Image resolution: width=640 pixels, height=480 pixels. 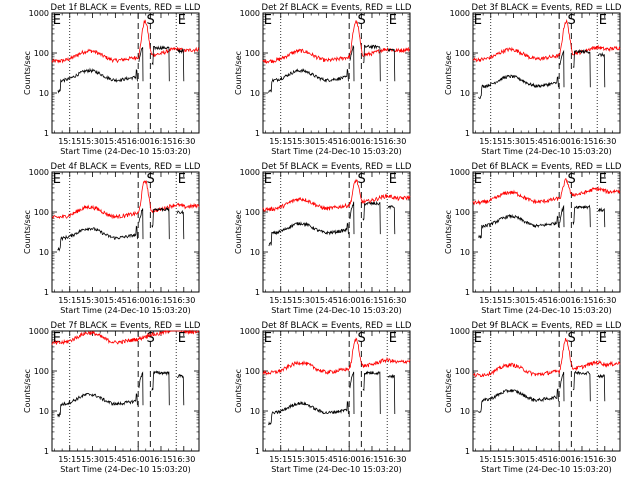 What do you see at coordinates (337, 8) in the screenshot?
I see `panel-title: Det 2f BLACK = Events, RED = LLD` at bounding box center [337, 8].